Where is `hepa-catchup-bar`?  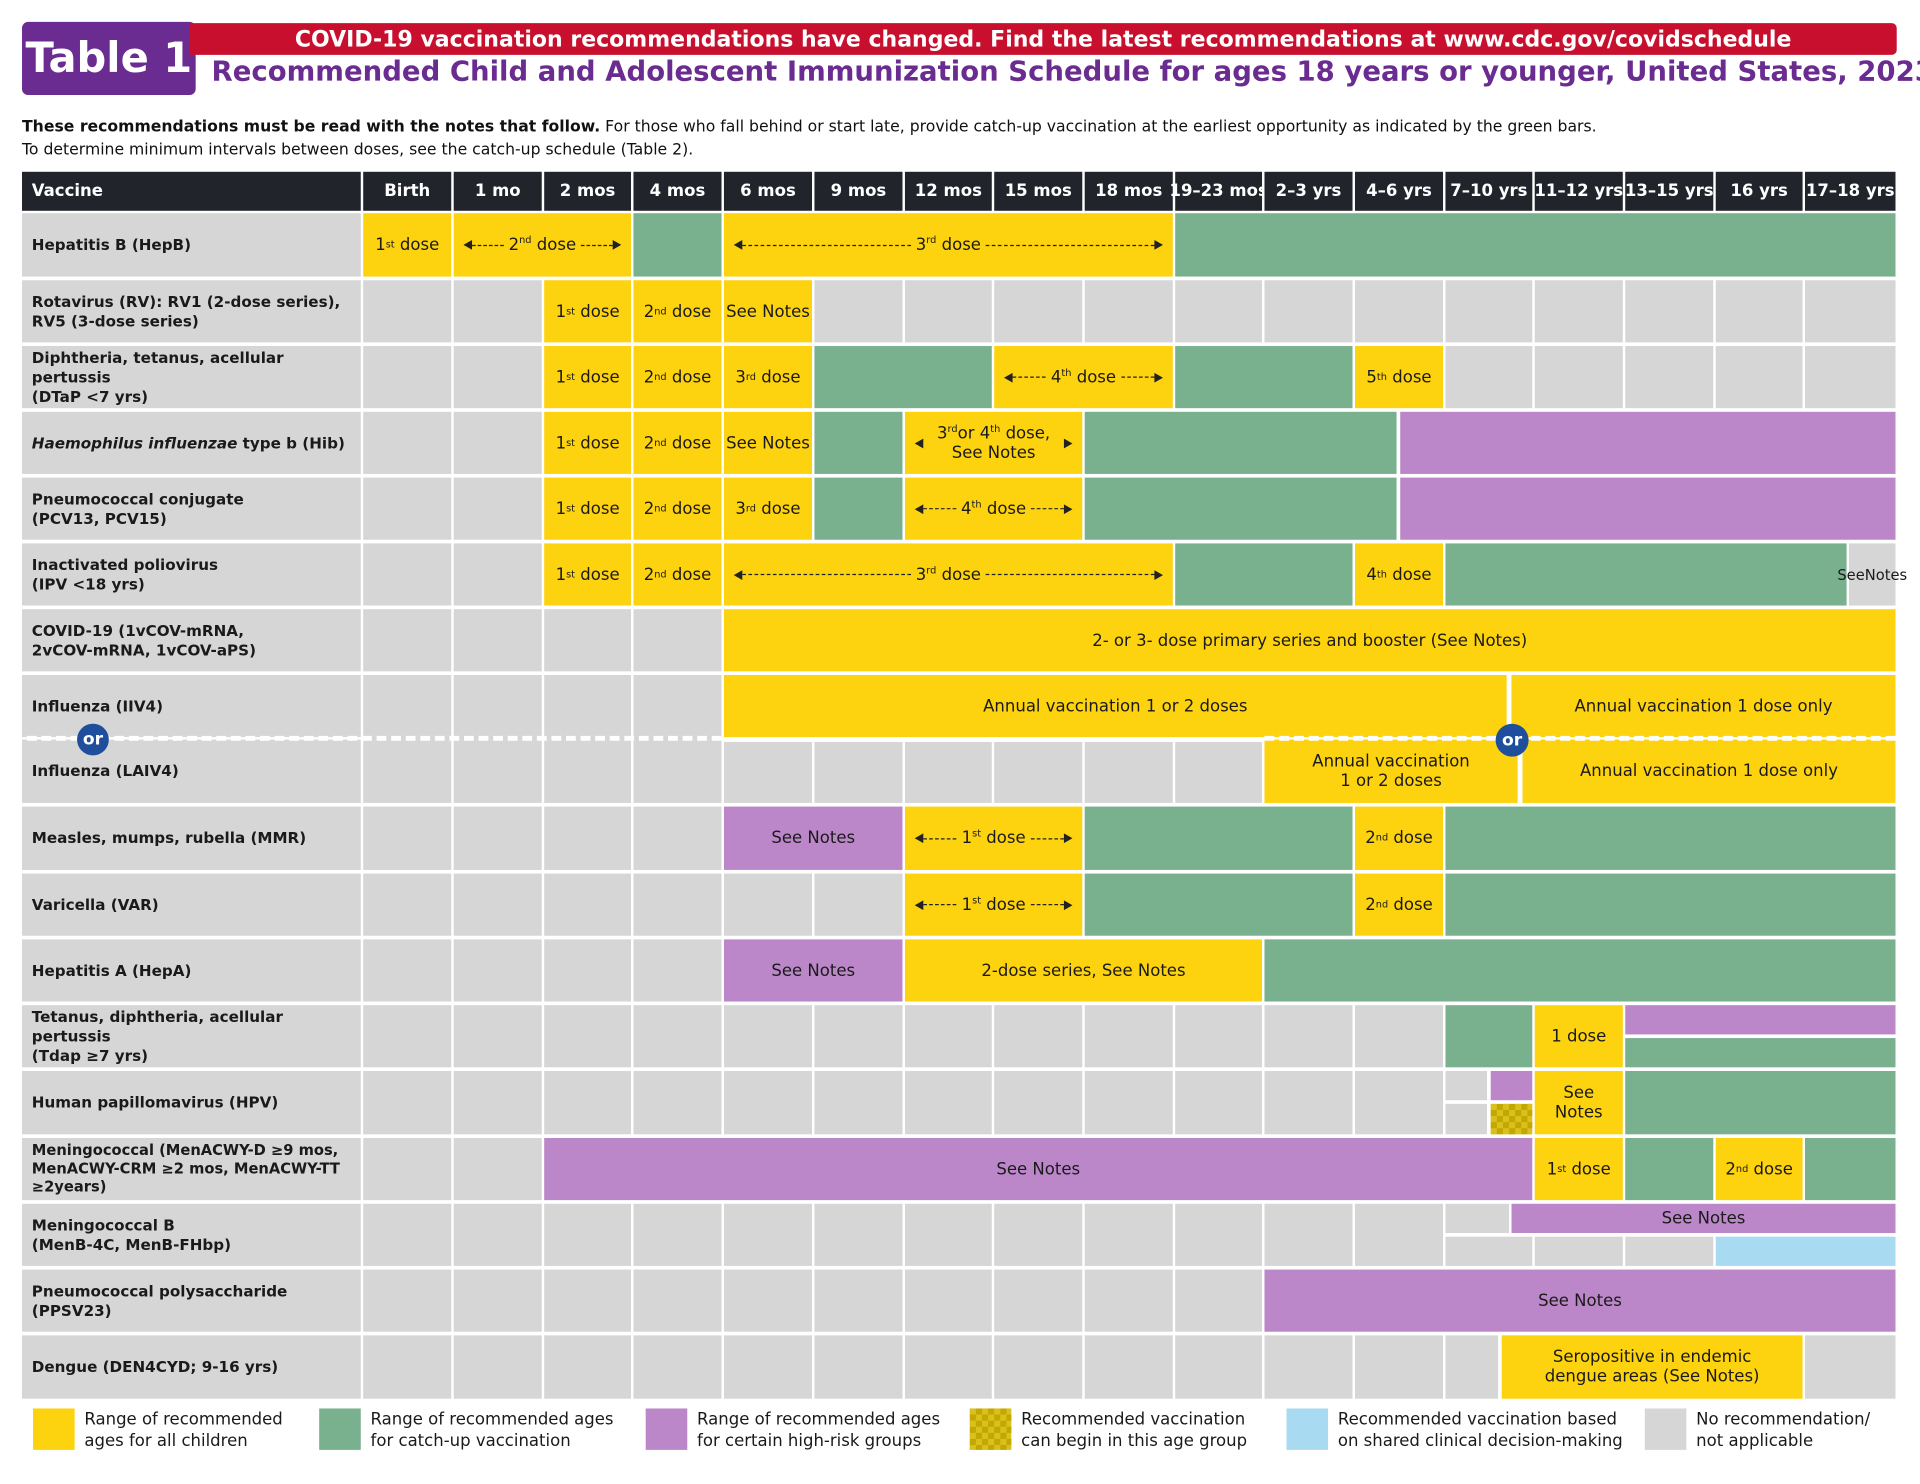
hepa-catchup-bar is located at coordinates (1580, 970).